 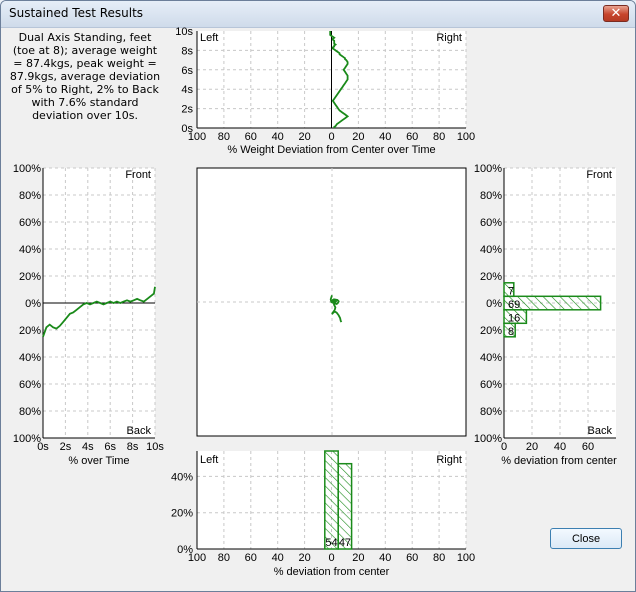 I want to click on close-icon: ✕, so click(x=616, y=13).